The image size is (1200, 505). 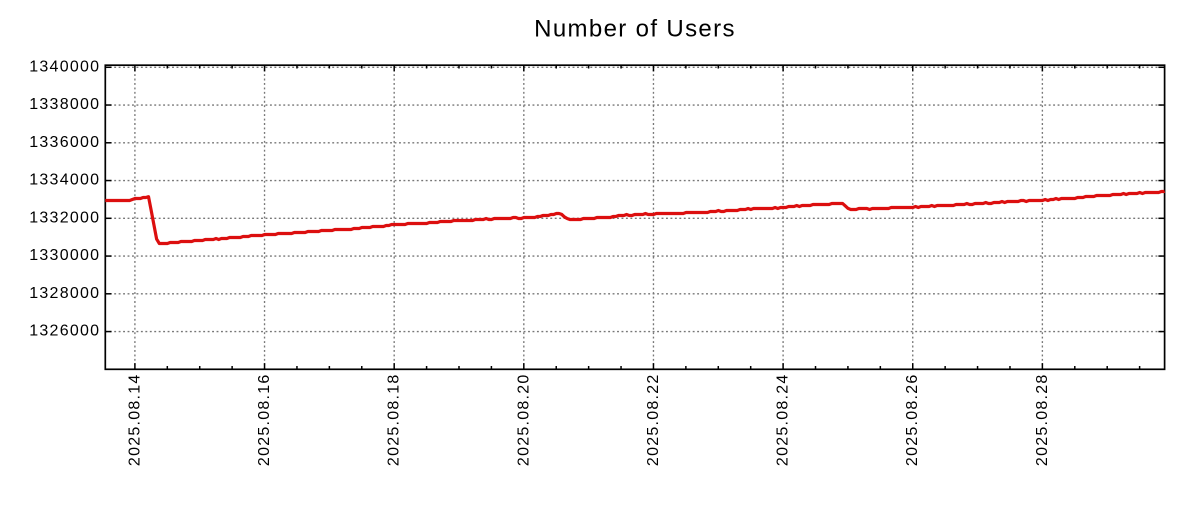 What do you see at coordinates (1042, 420) in the screenshot?
I see `svg-text: 2025.08.28` at bounding box center [1042, 420].